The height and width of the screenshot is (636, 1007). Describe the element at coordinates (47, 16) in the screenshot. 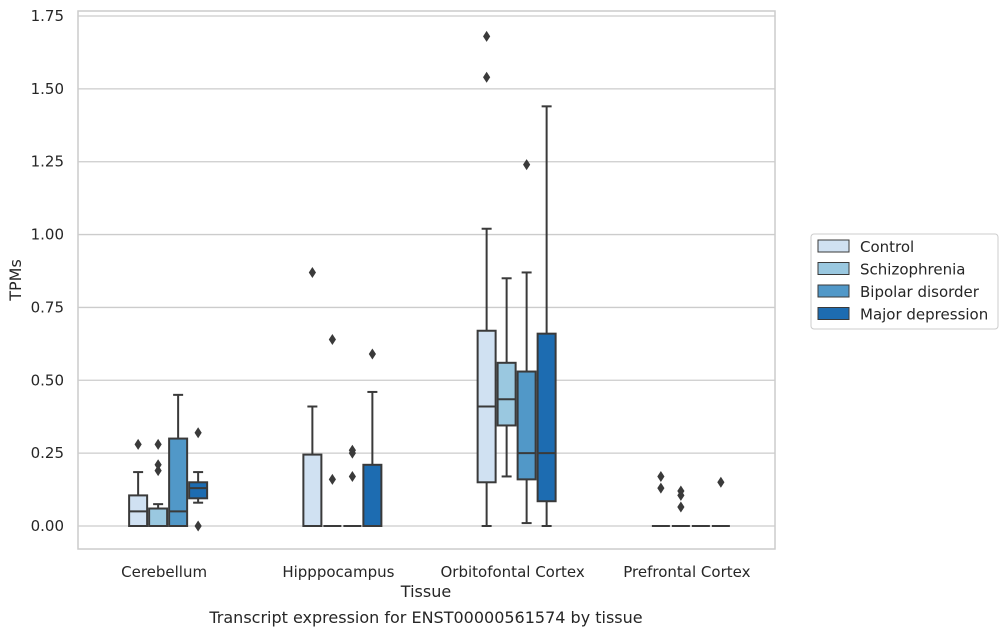

I see `y-tick-label: 1.75` at that location.